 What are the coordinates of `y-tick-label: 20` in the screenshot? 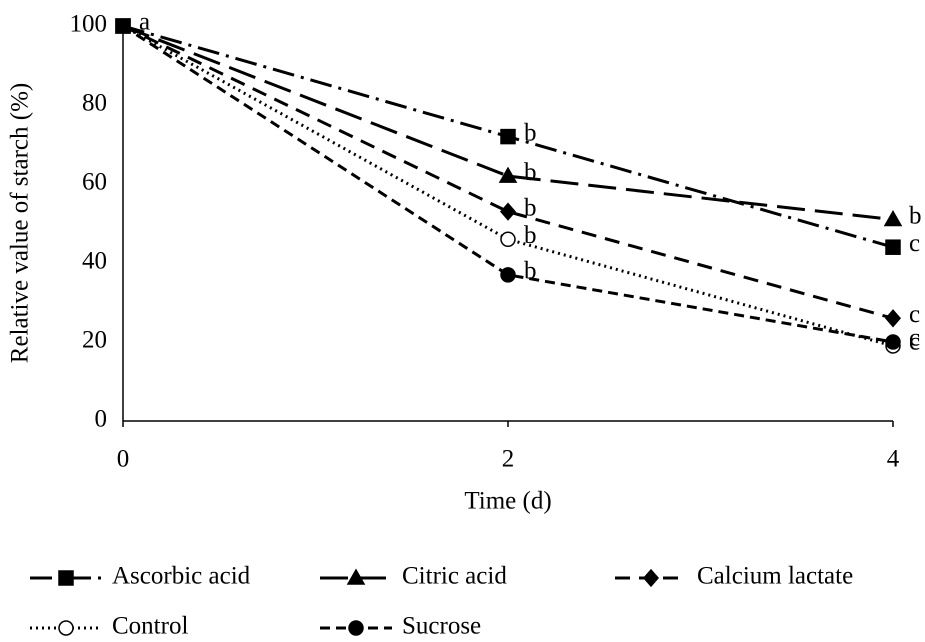 It's located at (94, 340).